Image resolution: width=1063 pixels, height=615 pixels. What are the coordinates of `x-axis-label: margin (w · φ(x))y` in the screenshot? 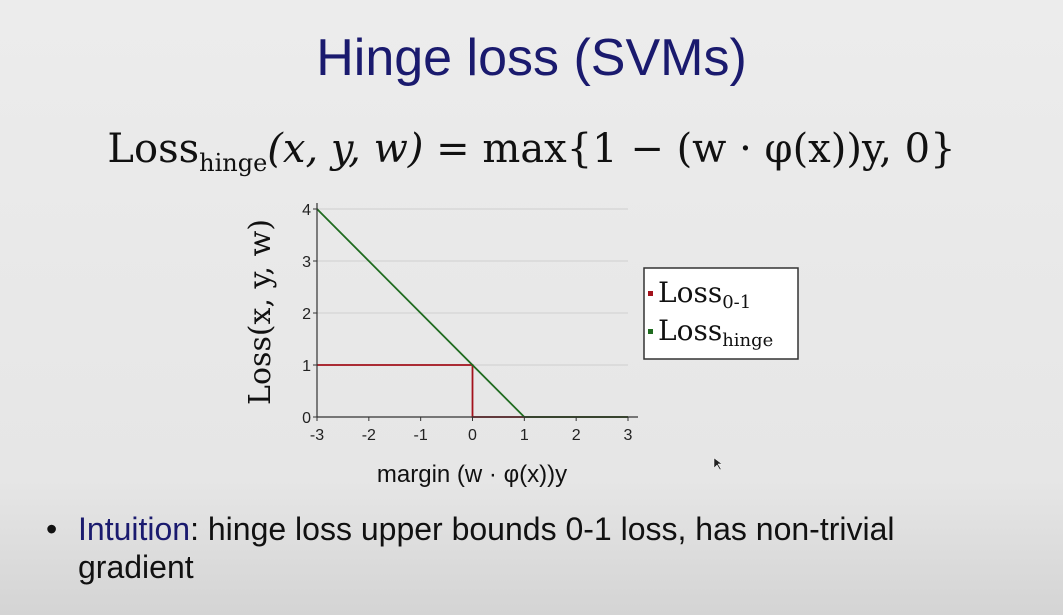 It's located at (472, 474).